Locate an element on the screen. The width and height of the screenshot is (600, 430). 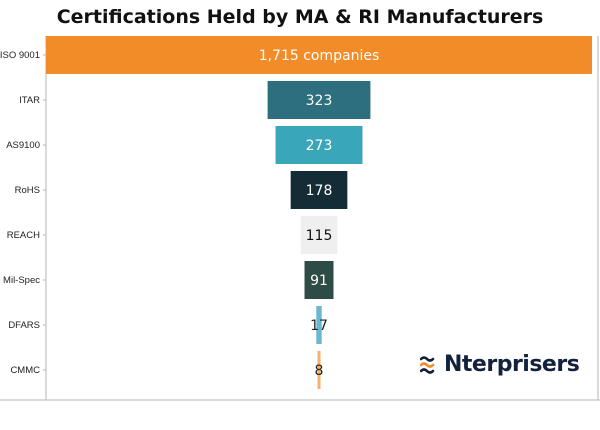
category-label: DFARS is located at coordinates (24, 325).